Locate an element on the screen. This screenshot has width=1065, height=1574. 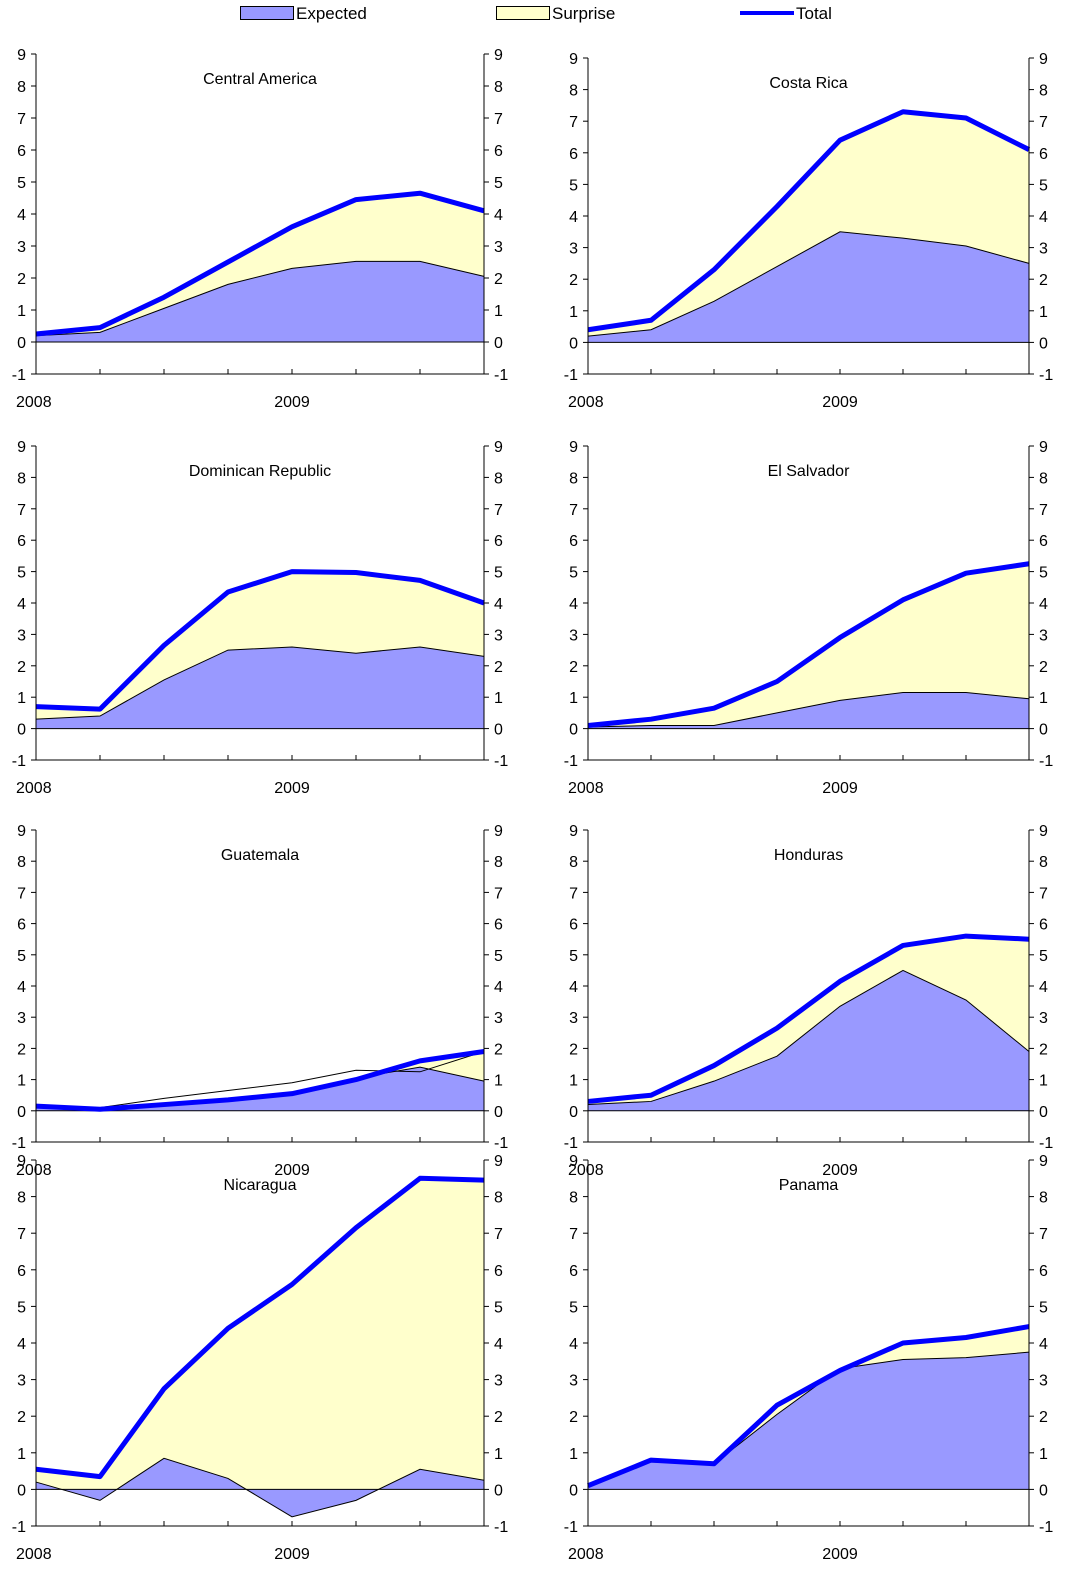
chart-title: Nicaragua is located at coordinates (260, 1185).